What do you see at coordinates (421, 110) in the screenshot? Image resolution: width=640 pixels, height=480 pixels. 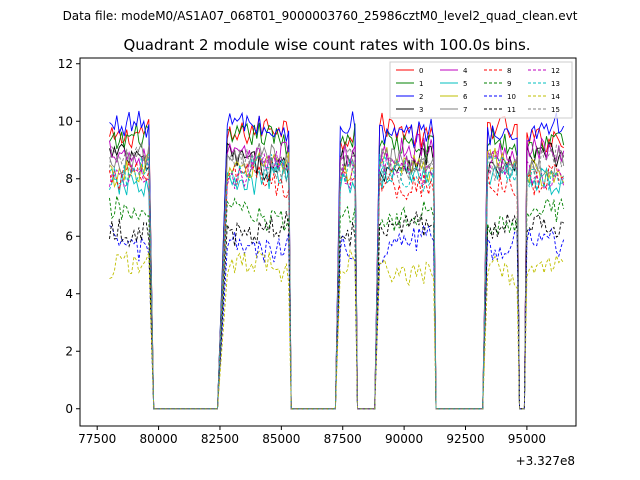 I see `legend-label-3: 3` at bounding box center [421, 110].